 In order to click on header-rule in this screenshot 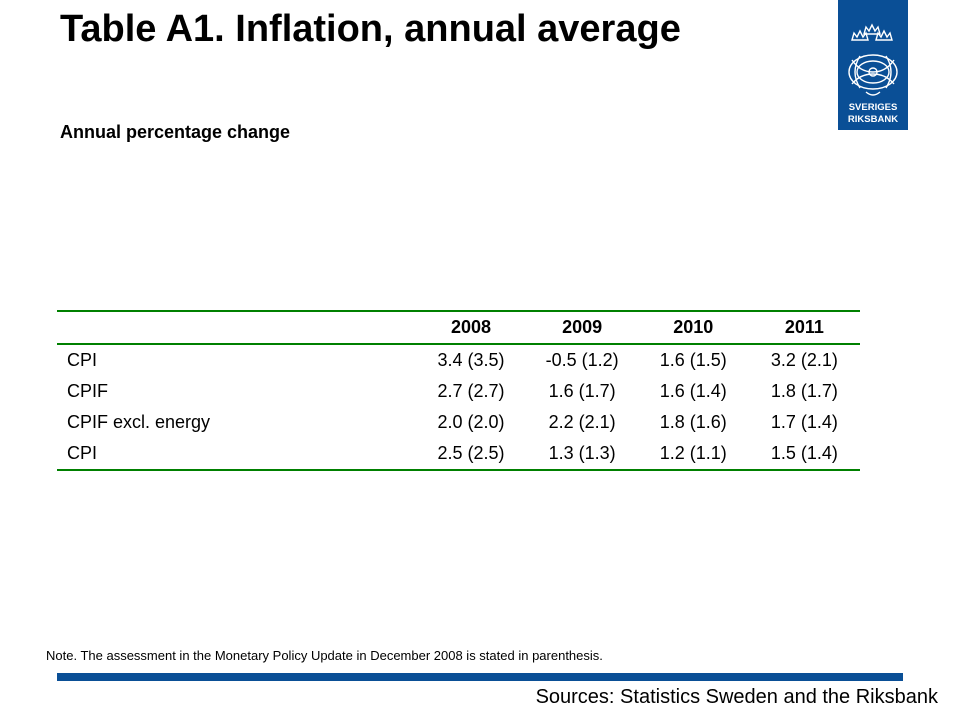, I will do `click(458, 344)`.